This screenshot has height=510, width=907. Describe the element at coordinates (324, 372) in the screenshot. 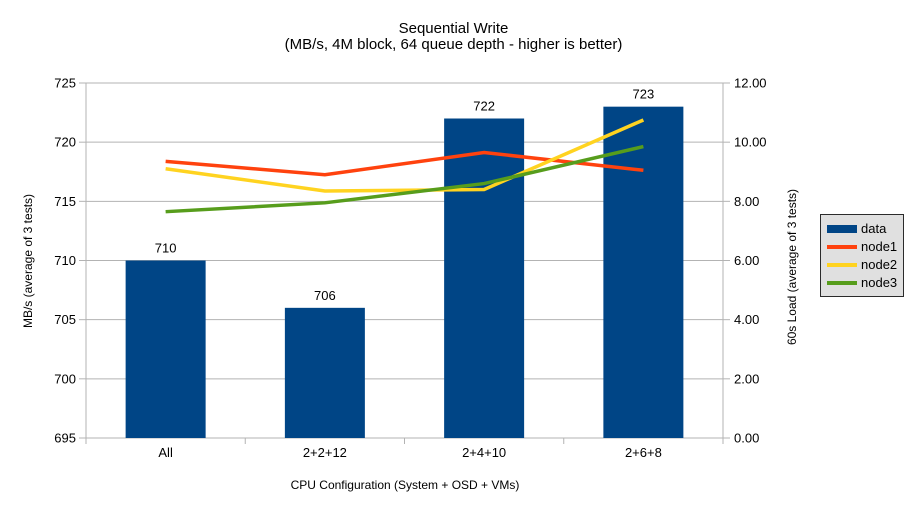

I see `bar-2+2+12` at that location.